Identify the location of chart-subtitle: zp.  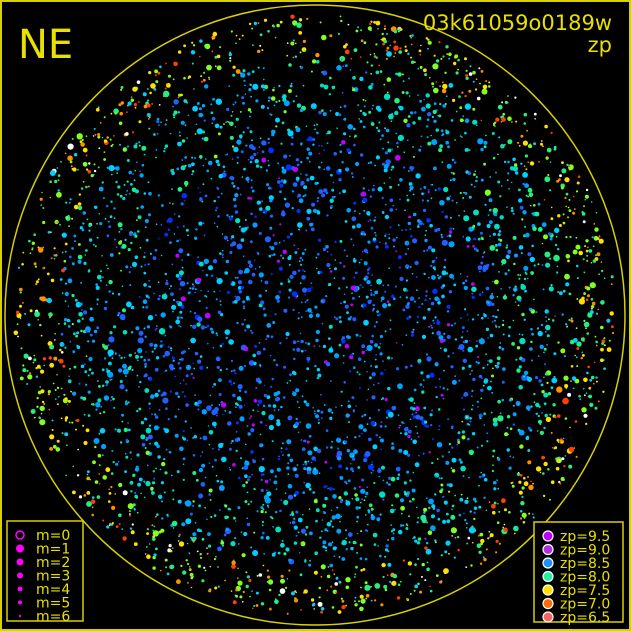
(600, 45).